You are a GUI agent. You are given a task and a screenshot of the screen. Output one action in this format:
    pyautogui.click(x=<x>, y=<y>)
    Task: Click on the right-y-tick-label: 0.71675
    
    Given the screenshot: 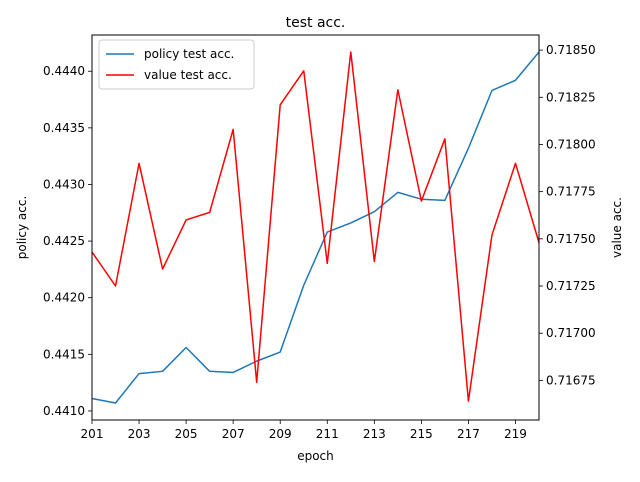 What is the action you would take?
    pyautogui.click(x=571, y=380)
    